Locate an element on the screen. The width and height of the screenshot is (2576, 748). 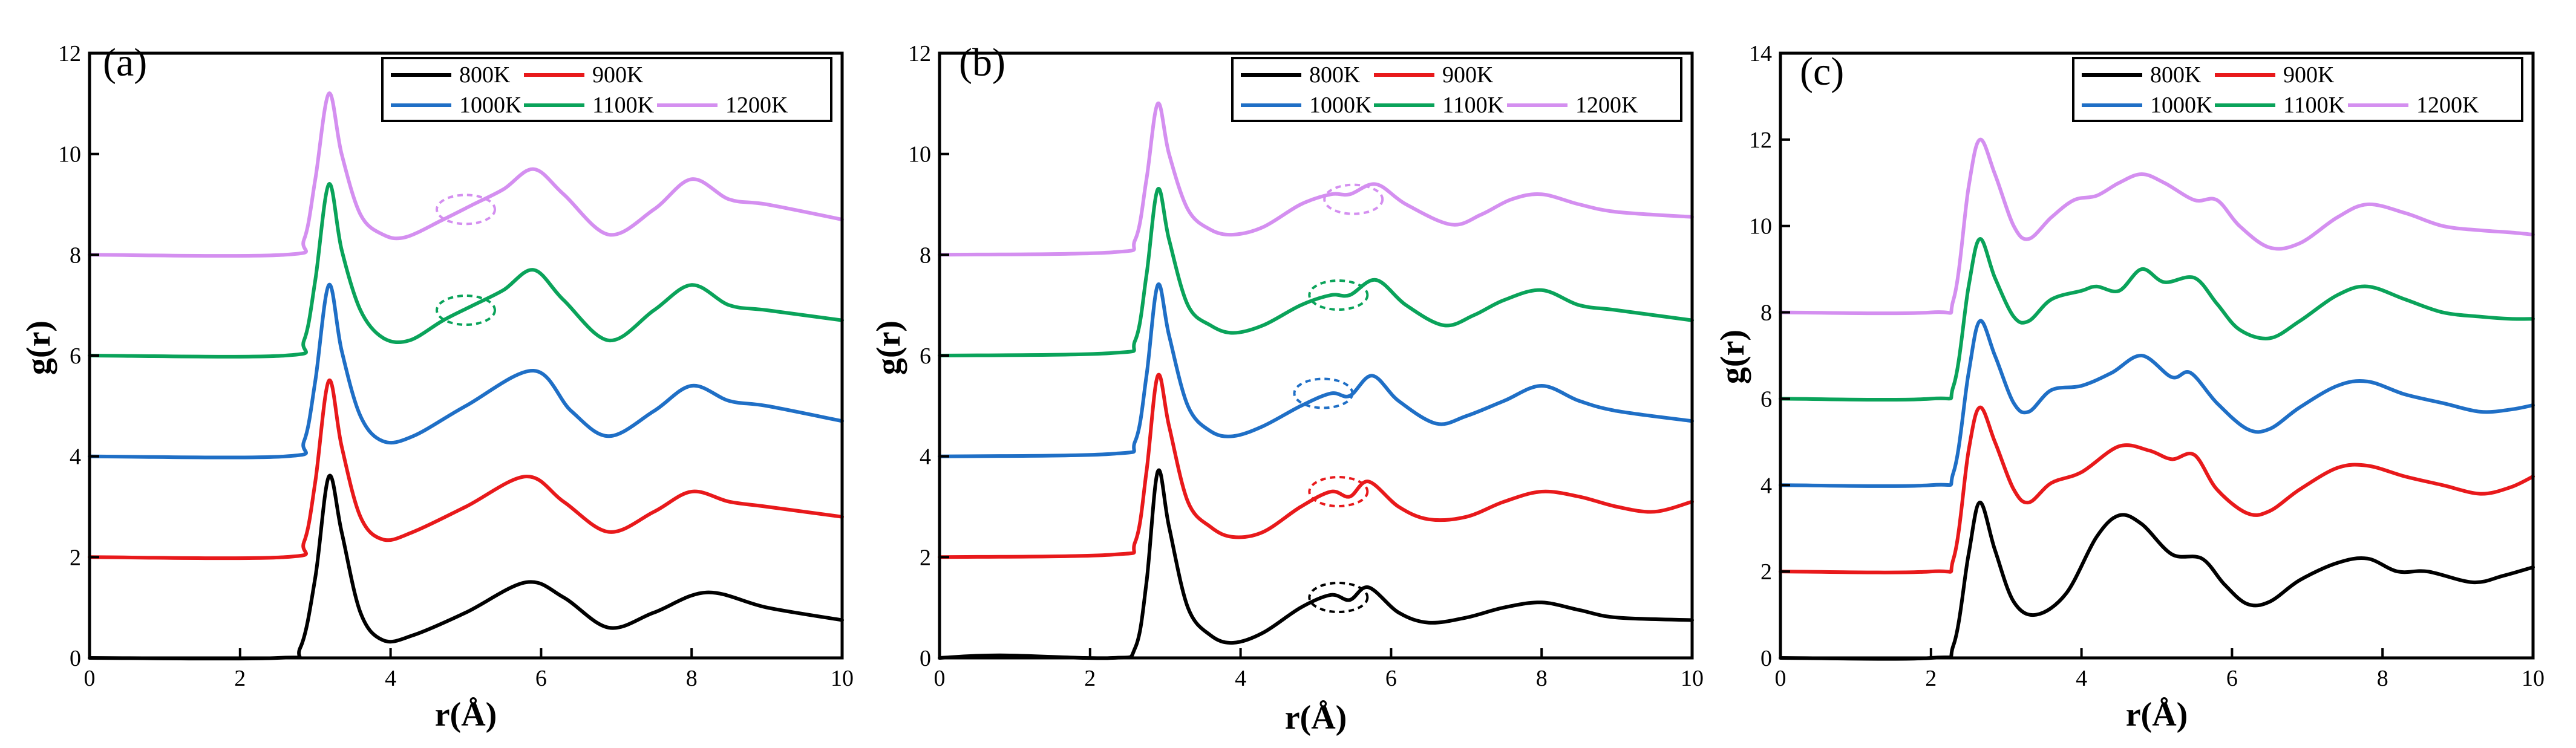
panel-a-series-1100K is located at coordinates (466, 271).